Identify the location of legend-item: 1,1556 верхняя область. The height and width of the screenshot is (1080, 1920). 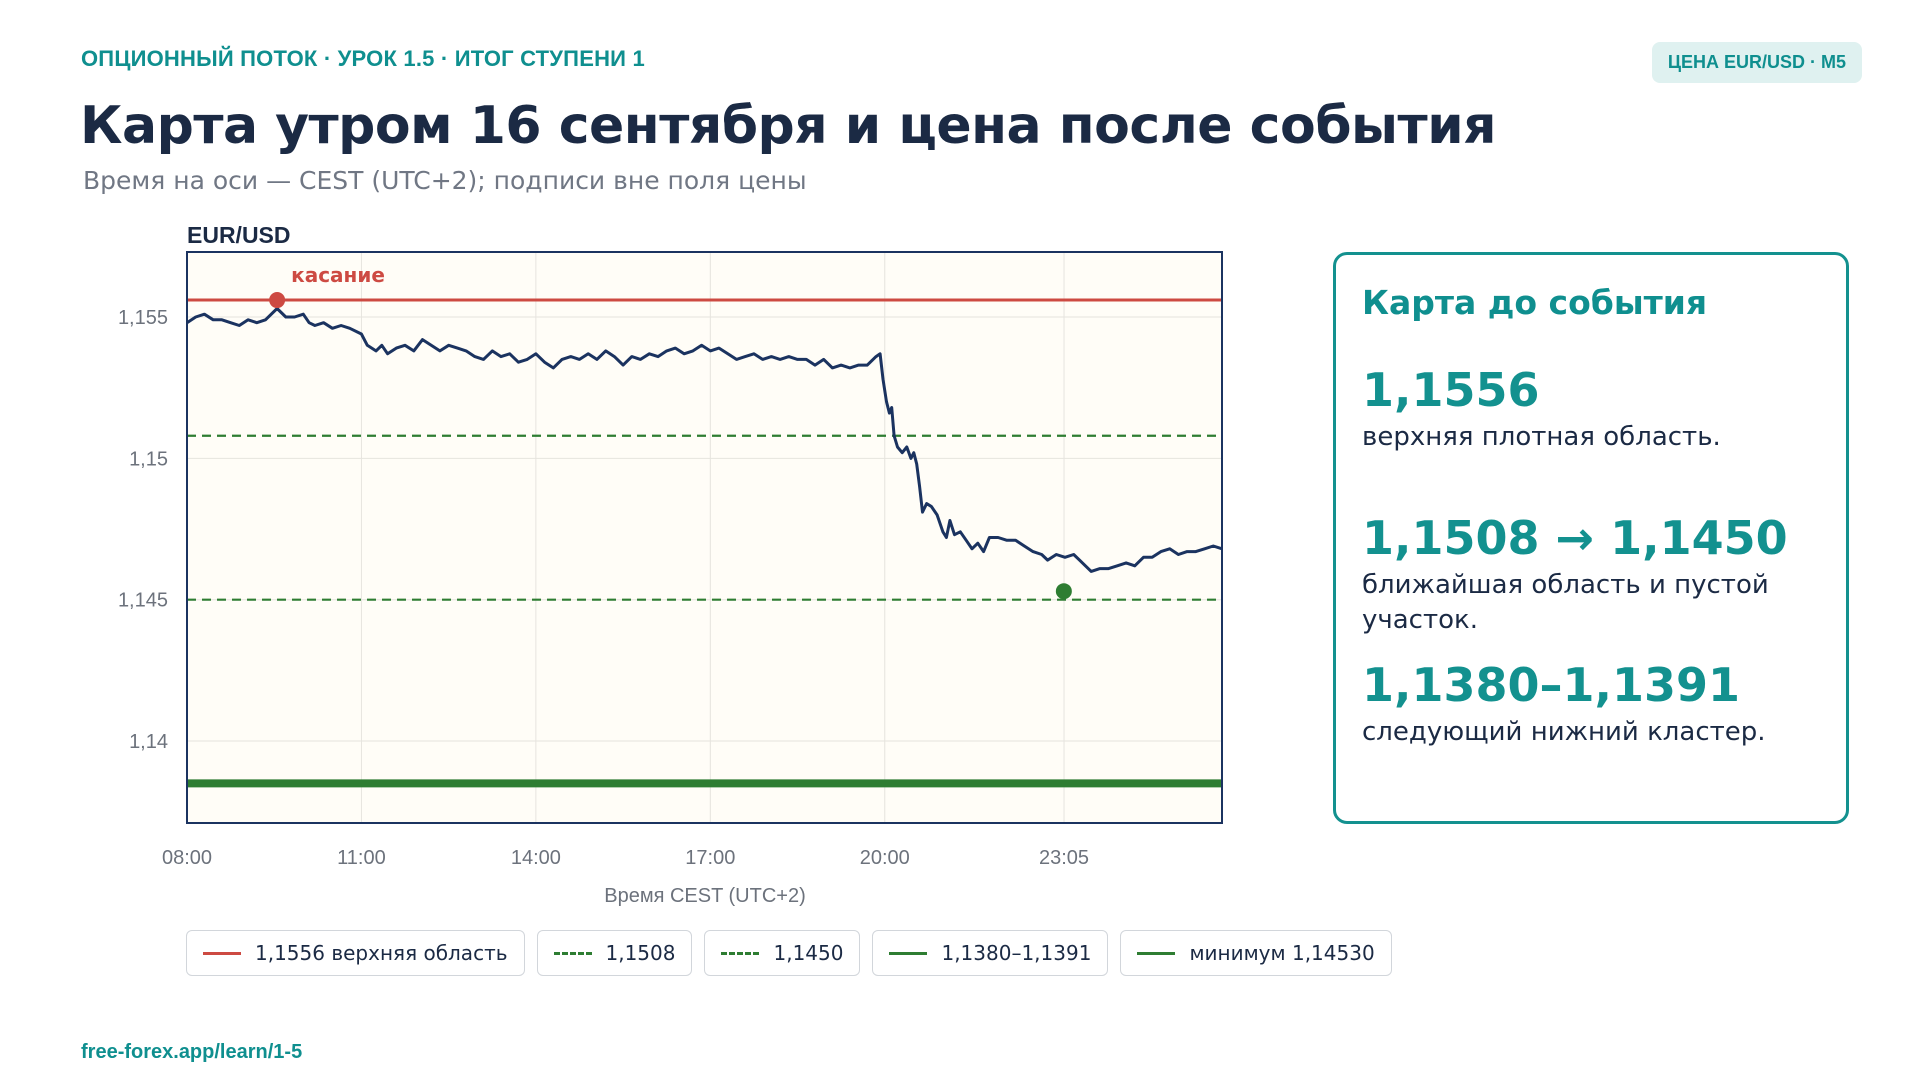
(355, 953).